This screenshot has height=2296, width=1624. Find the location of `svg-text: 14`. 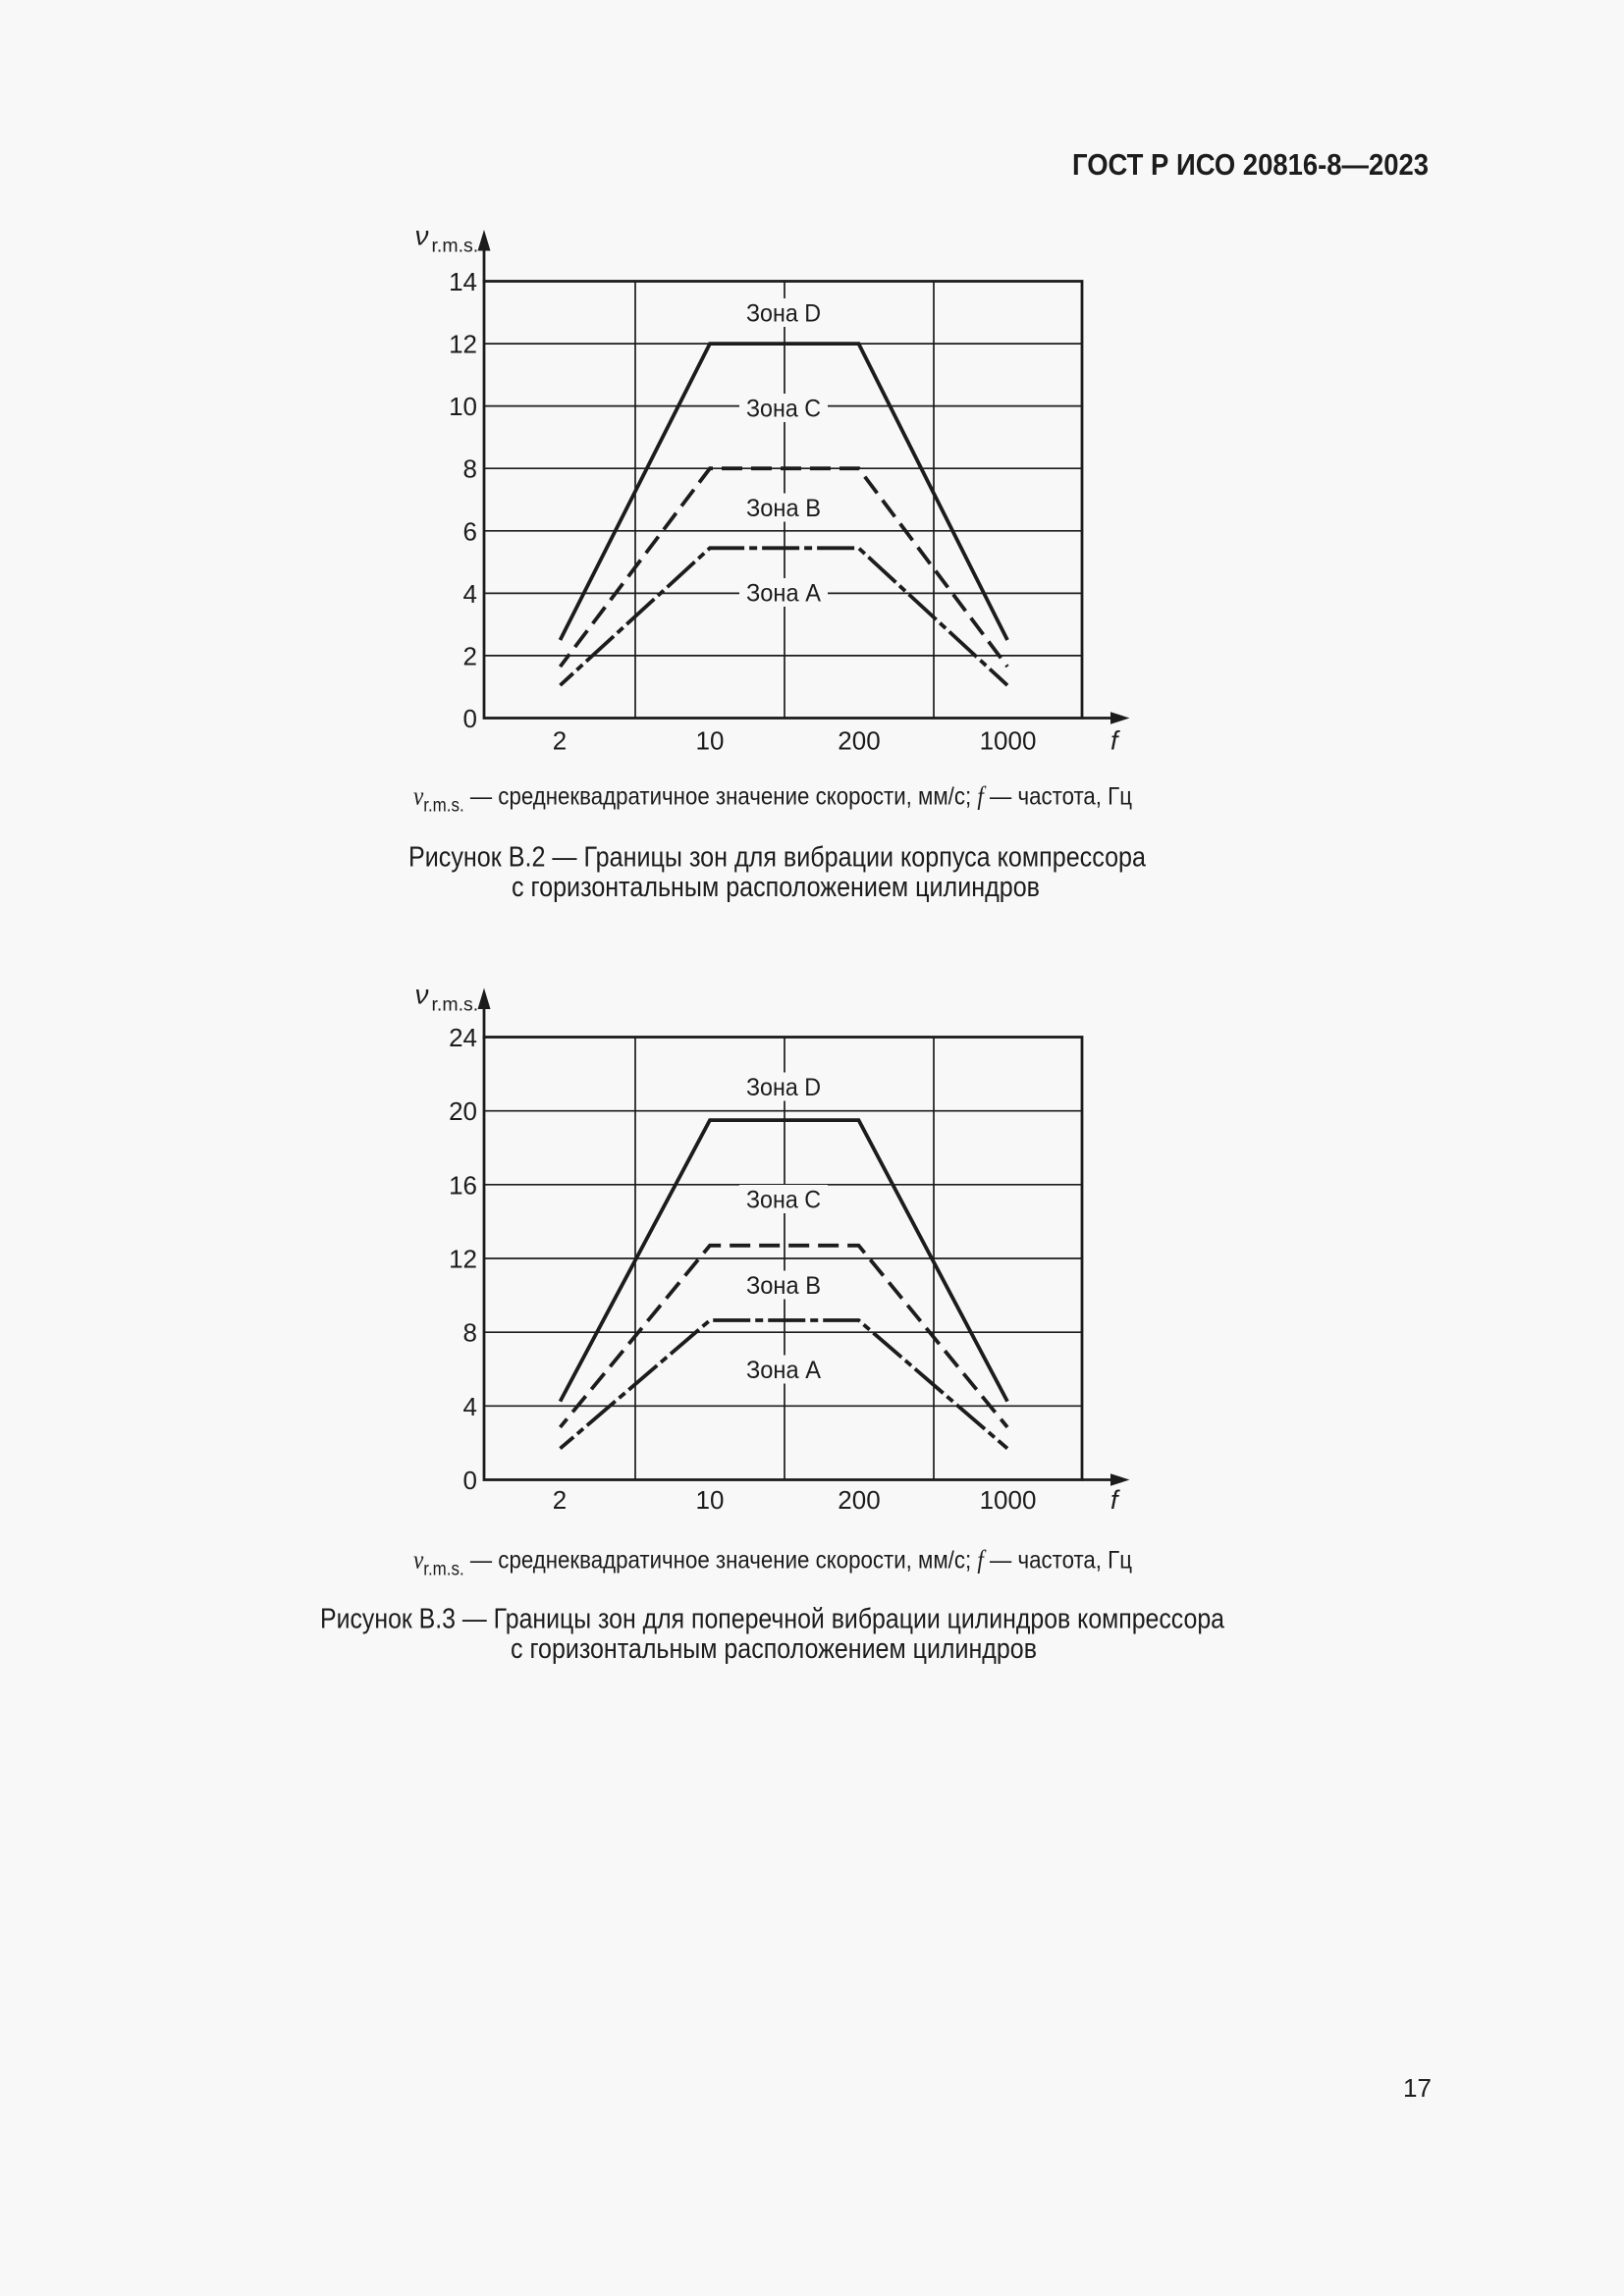

svg-text: 14 is located at coordinates (463, 281).